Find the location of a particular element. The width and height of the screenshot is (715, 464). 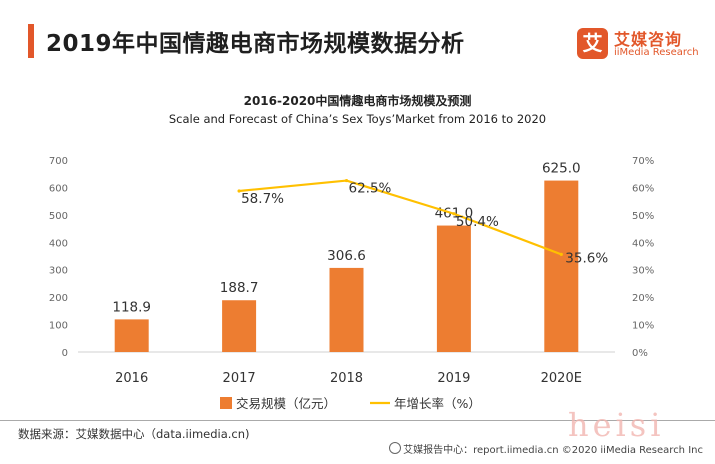

bar-2016 is located at coordinates (131, 335).